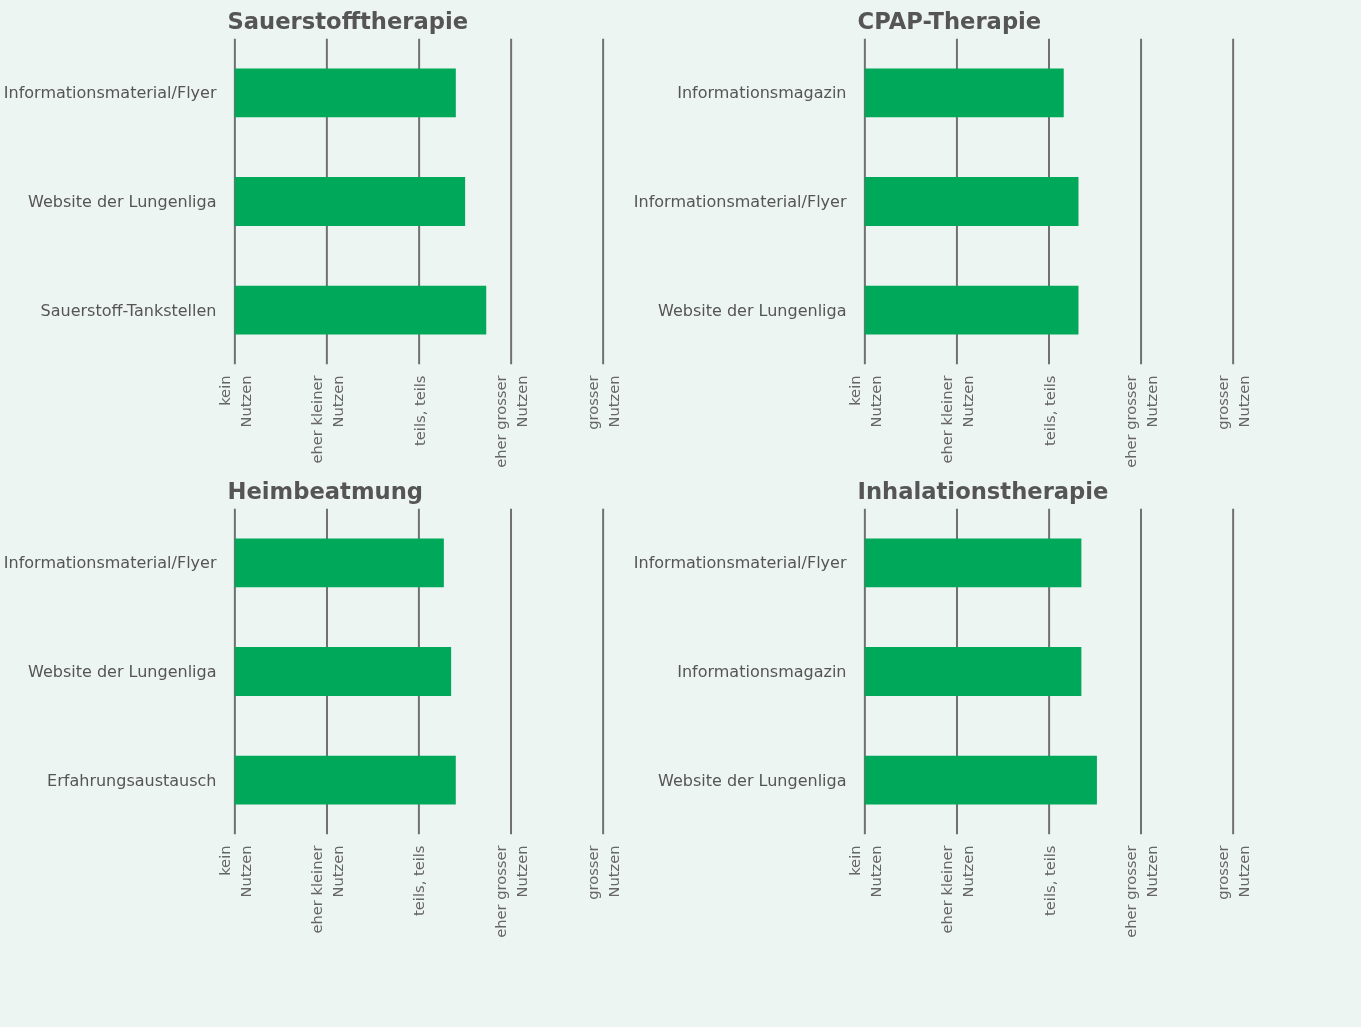 Image resolution: width=1361 pixels, height=1027 pixels. I want to click on chart-title: Sauerstofftherapie, so click(348, 20).